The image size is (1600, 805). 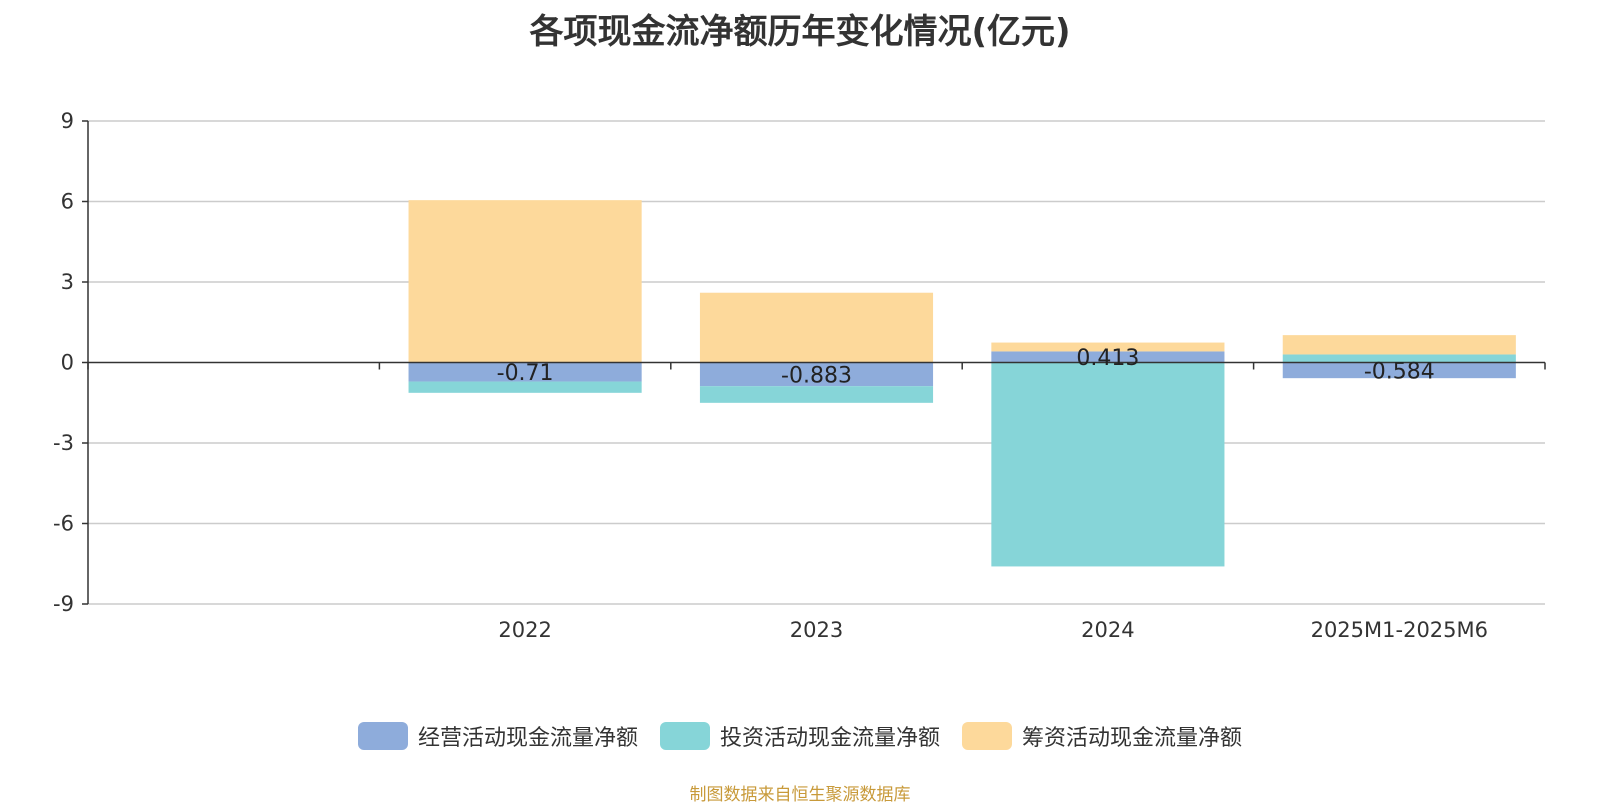 I want to click on y-tick-label: 9, so click(x=67, y=121).